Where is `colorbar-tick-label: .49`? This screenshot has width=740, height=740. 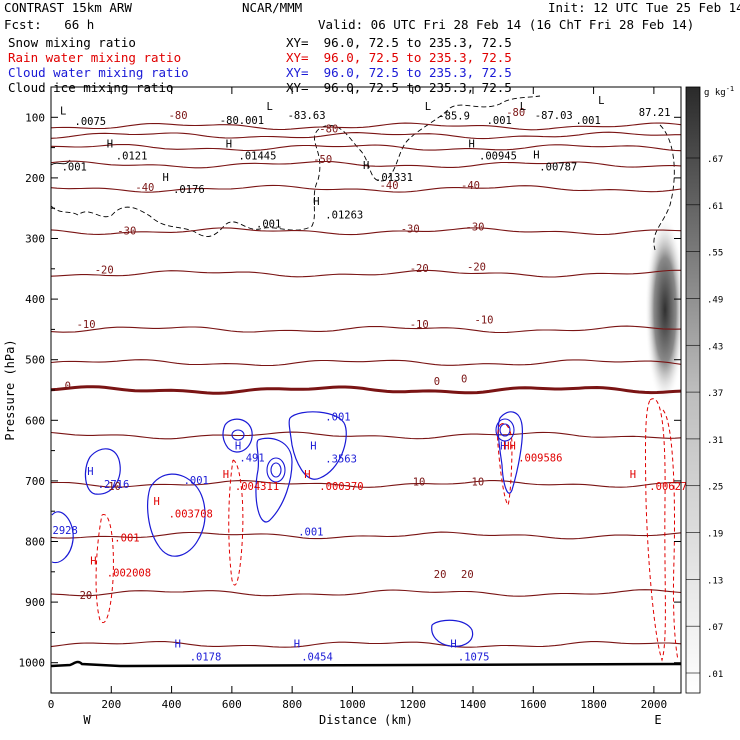
colorbar-tick-label: .49 is located at coordinates (715, 300).